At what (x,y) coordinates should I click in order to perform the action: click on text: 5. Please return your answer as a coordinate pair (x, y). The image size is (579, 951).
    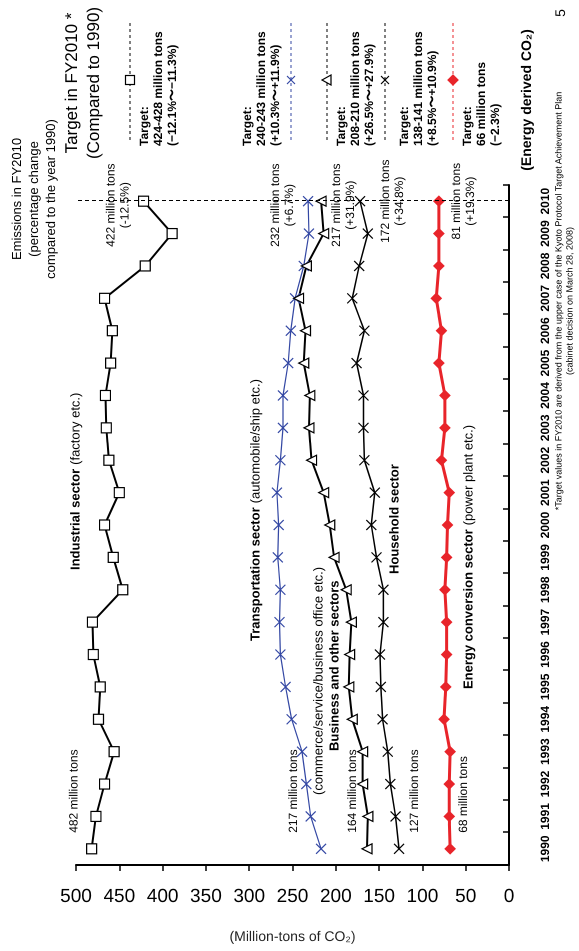
    Looking at the image, I should click on (560, 12).